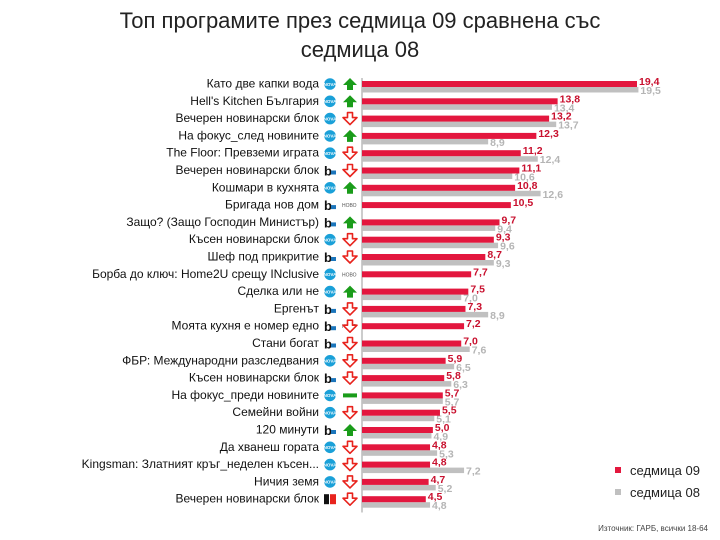 The width and height of the screenshot is (720, 540). What do you see at coordinates (470, 342) in the screenshot?
I see `value-label-current: 7,0` at bounding box center [470, 342].